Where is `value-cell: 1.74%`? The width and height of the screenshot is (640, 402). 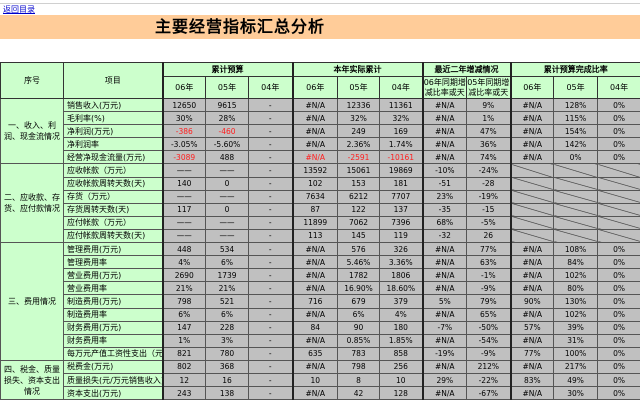 value-cell: 1.74% is located at coordinates (401, 144).